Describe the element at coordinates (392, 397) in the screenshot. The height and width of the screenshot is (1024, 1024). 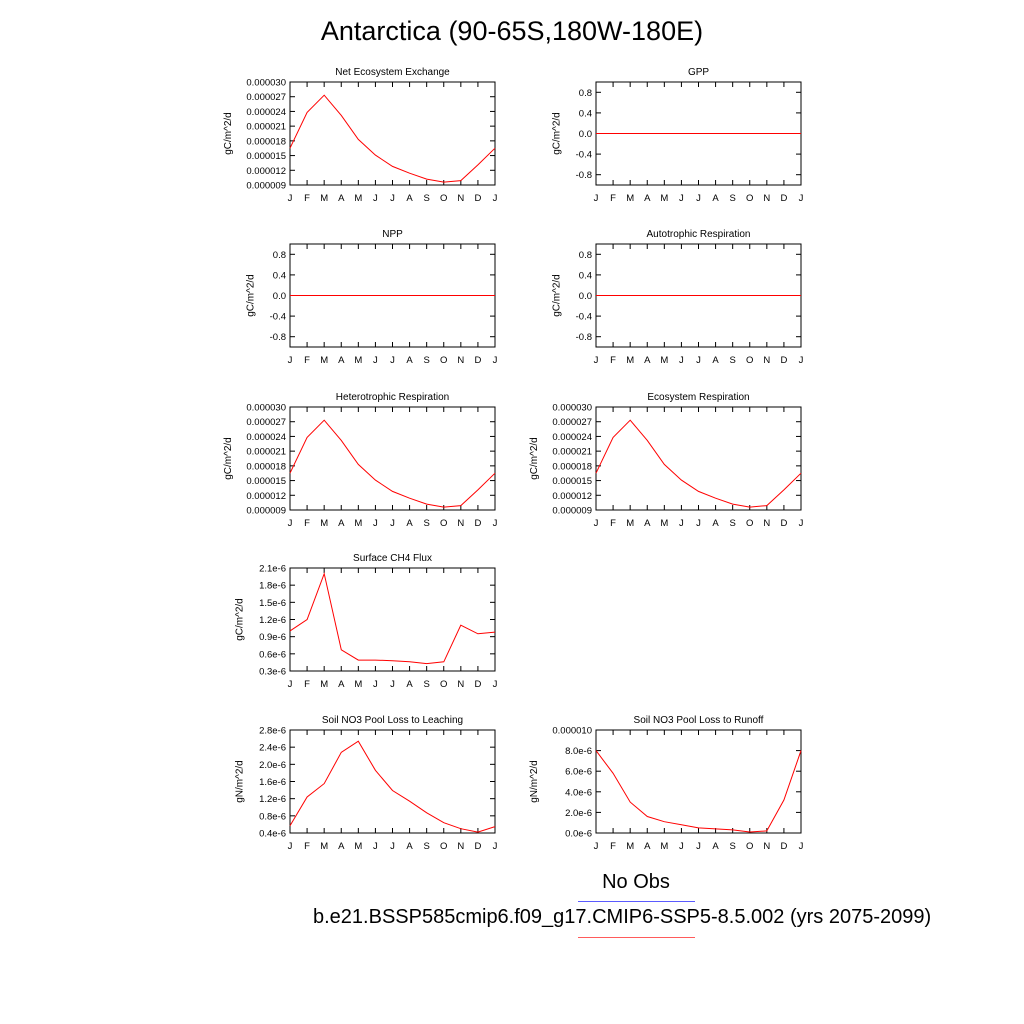
I see `panel-title: Heterotrophic Respiration` at that location.